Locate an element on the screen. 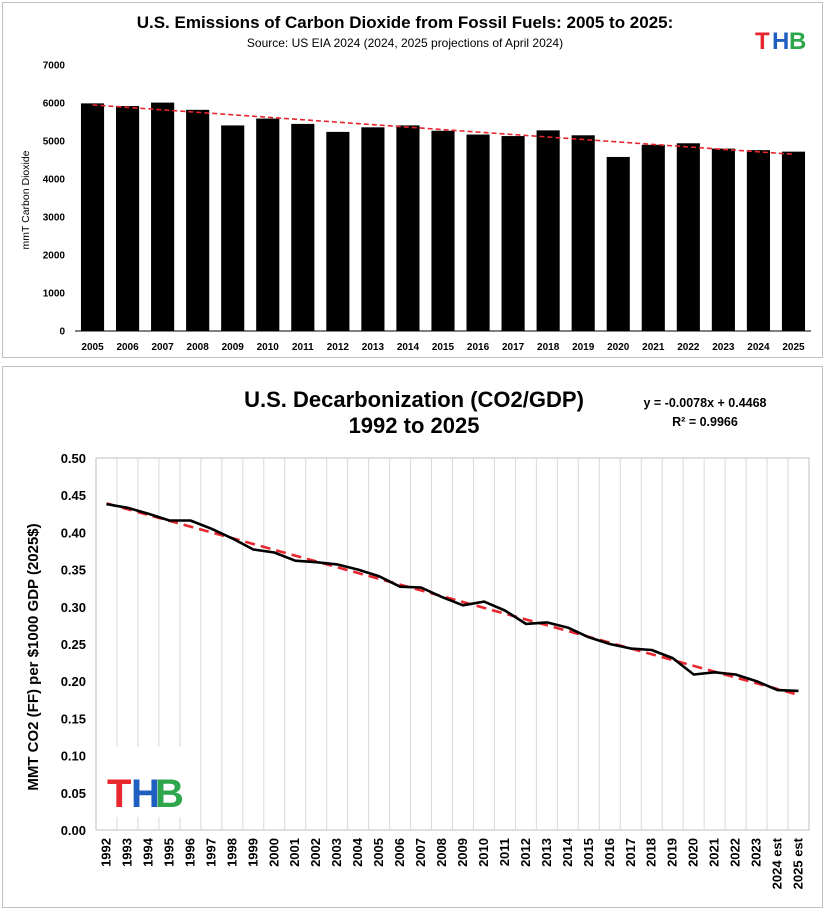 The image size is (827, 911). y-tick-label: 0.30 is located at coordinates (73, 607).